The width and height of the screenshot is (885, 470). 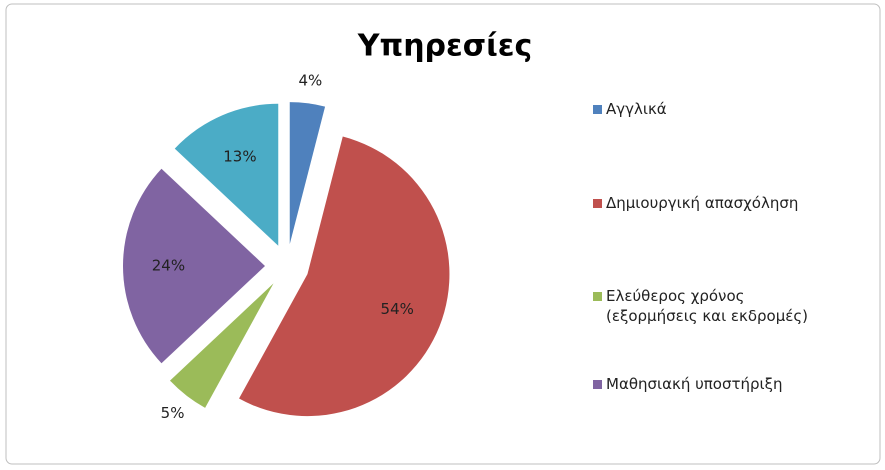 What do you see at coordinates (636, 109) in the screenshot?
I see `legend-label: Αγγλικά` at bounding box center [636, 109].